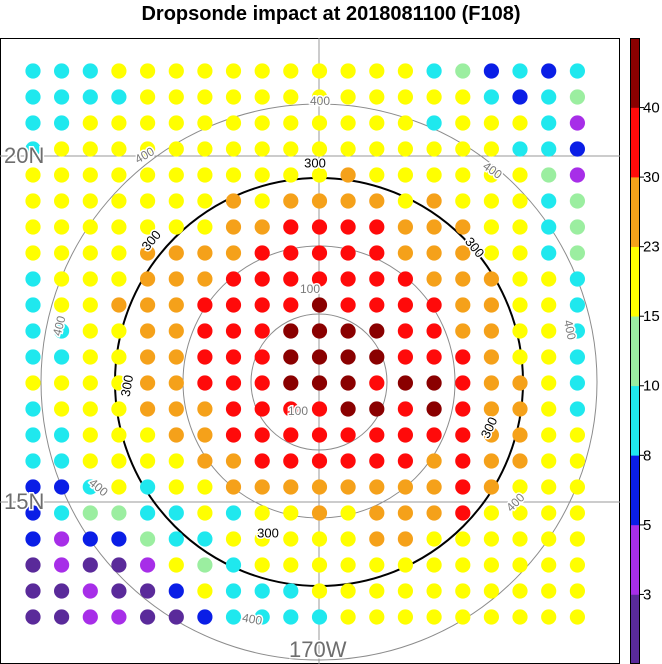 The image size is (662, 664). Describe the element at coordinates (645, 351) in the screenshot. I see `colorbar: 3 5 8 10 15 23 30 40` at that location.